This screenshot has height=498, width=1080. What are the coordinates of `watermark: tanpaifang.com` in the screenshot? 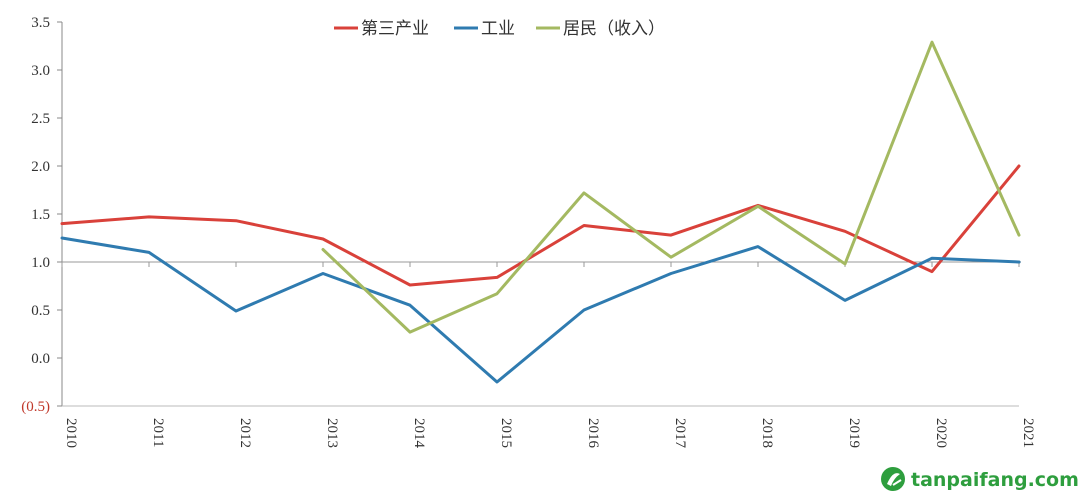 It's located at (980, 479).